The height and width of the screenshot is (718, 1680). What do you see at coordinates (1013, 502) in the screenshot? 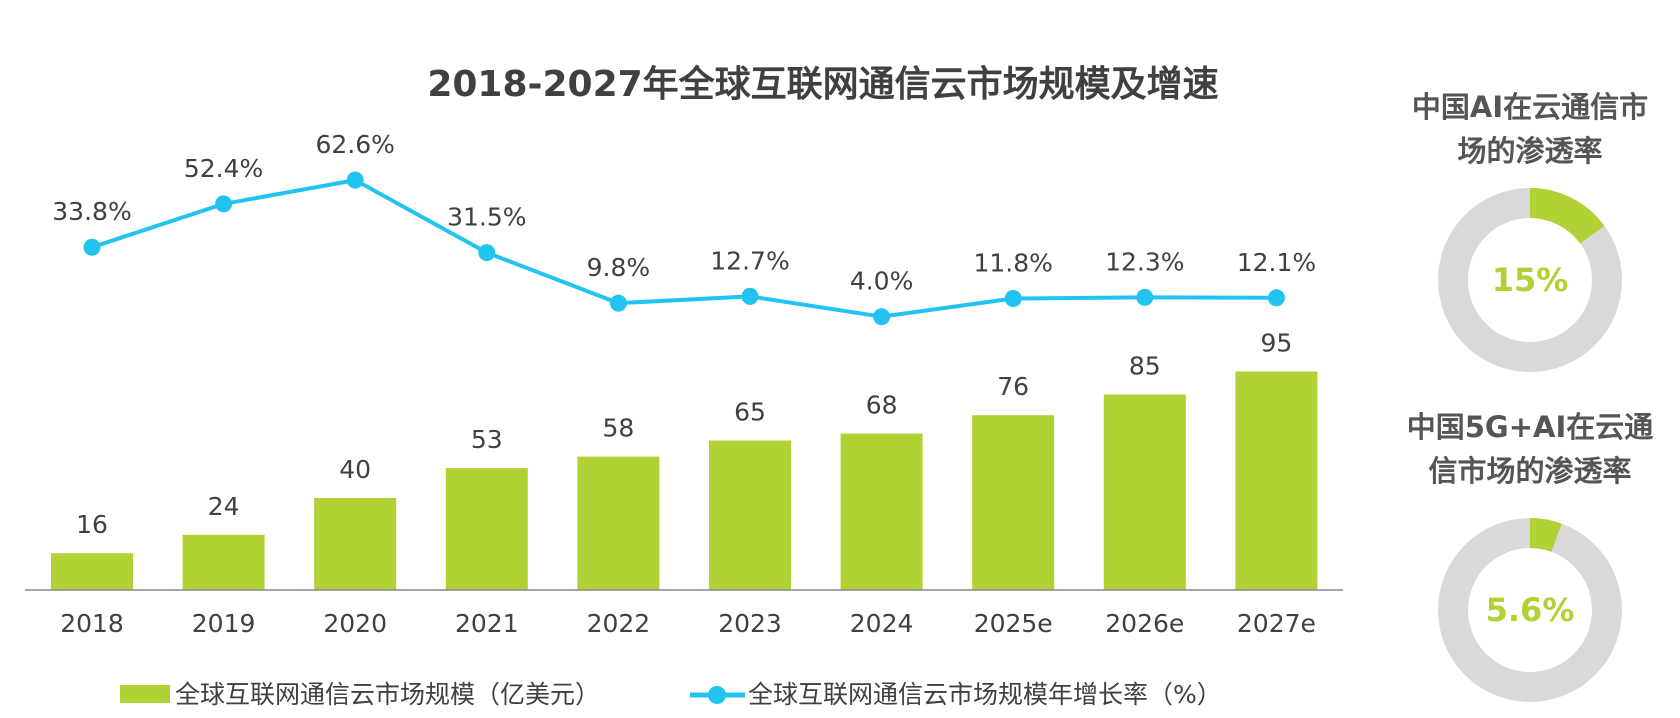
I see `bar-2025e` at bounding box center [1013, 502].